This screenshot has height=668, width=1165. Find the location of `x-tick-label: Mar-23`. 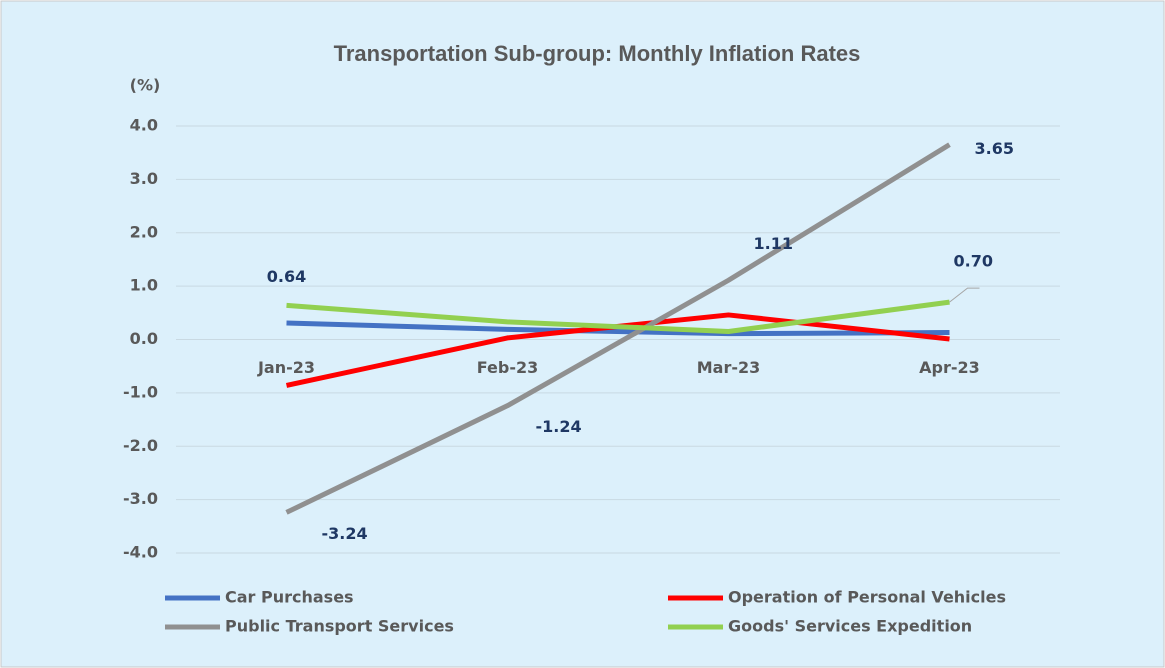

x-tick-label: Mar-23 is located at coordinates (729, 367).